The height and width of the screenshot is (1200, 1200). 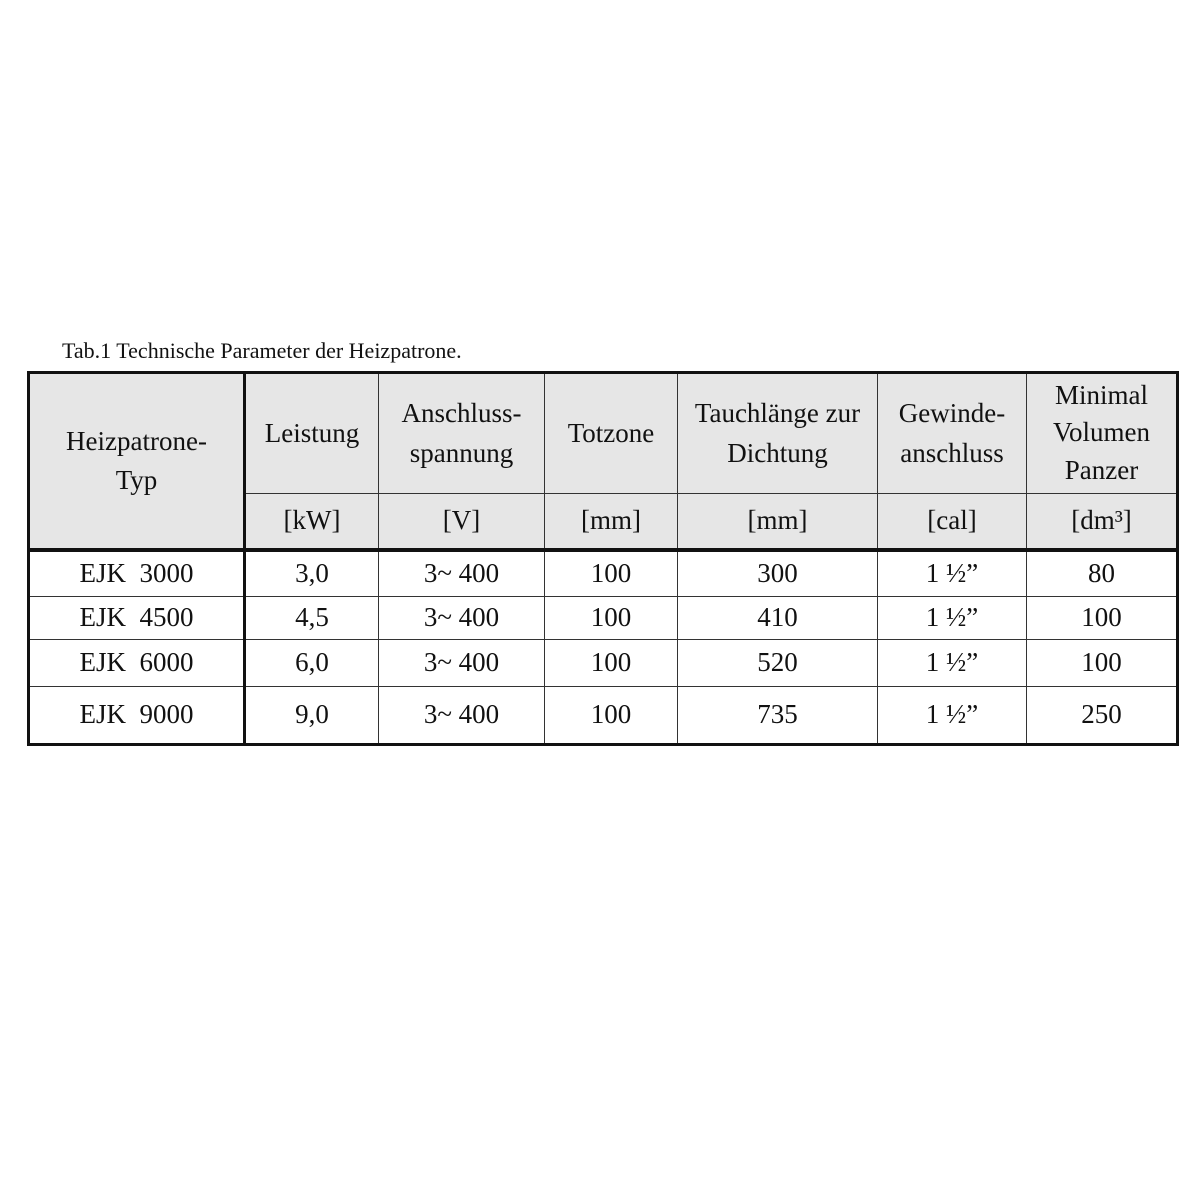 I want to click on unit-kw: [kW], so click(x=311, y=522).